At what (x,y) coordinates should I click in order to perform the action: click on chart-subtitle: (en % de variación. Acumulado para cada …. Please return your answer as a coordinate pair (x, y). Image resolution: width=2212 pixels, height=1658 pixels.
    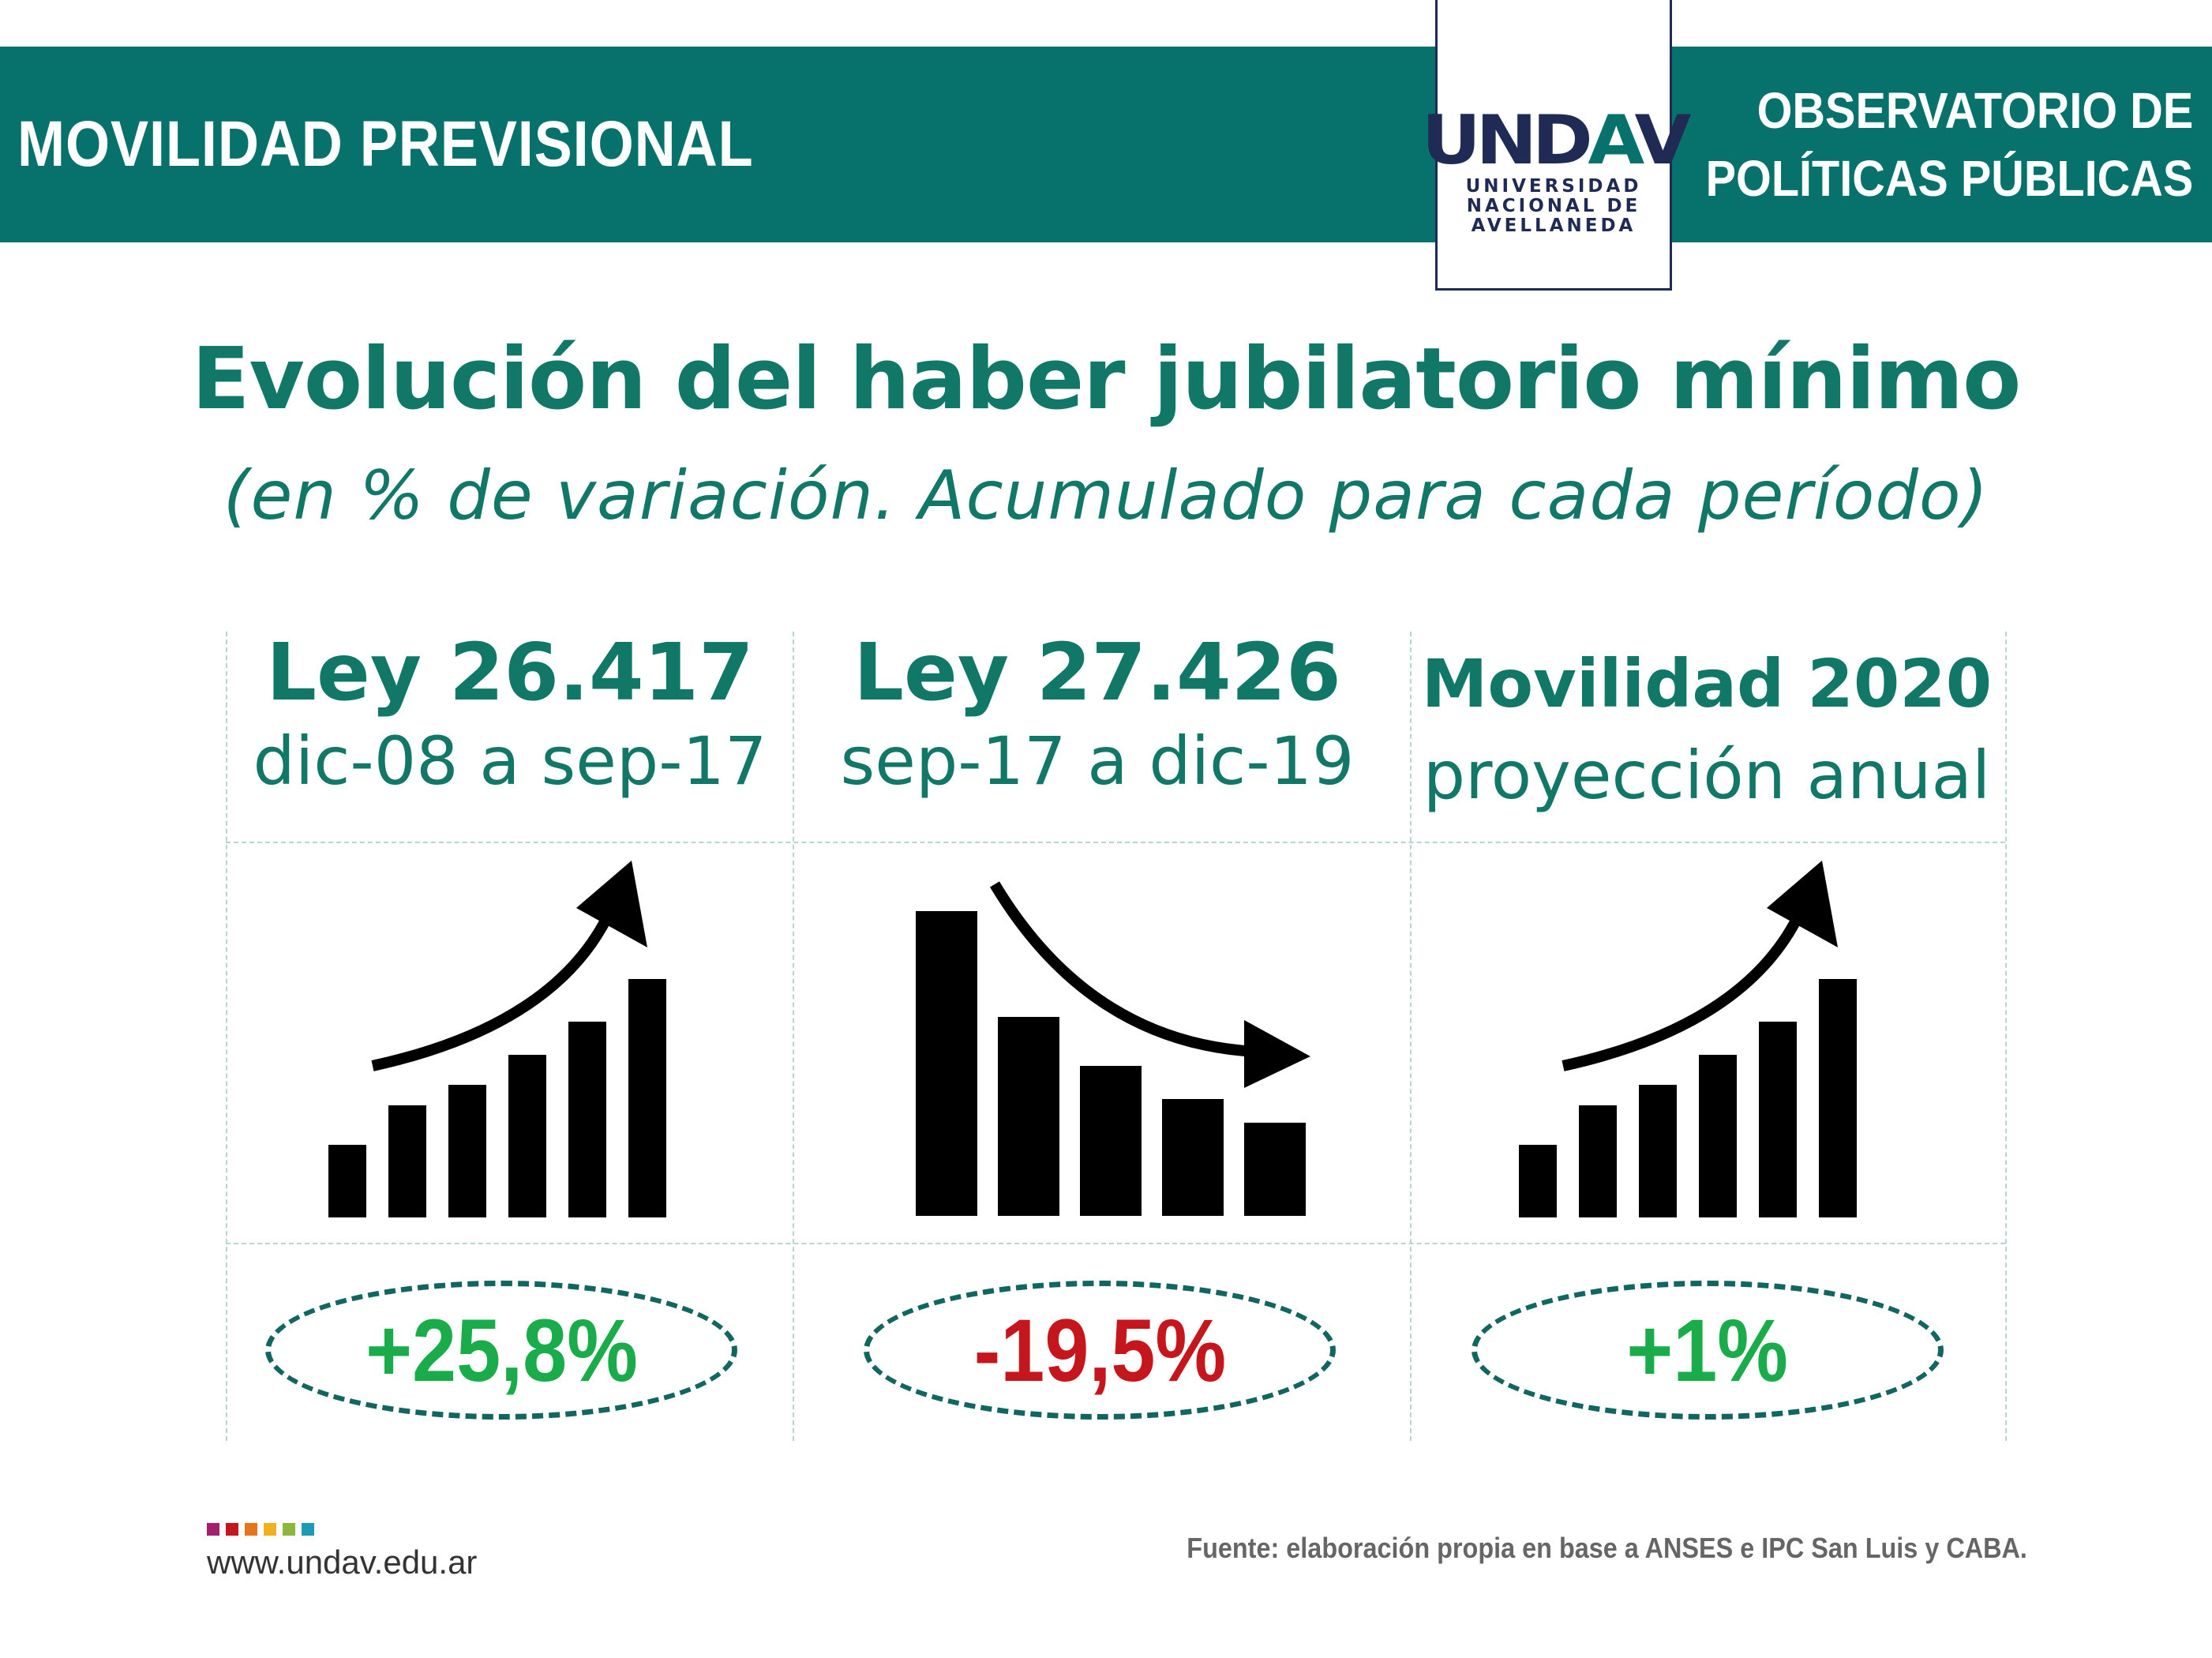
    Looking at the image, I should click on (1106, 495).